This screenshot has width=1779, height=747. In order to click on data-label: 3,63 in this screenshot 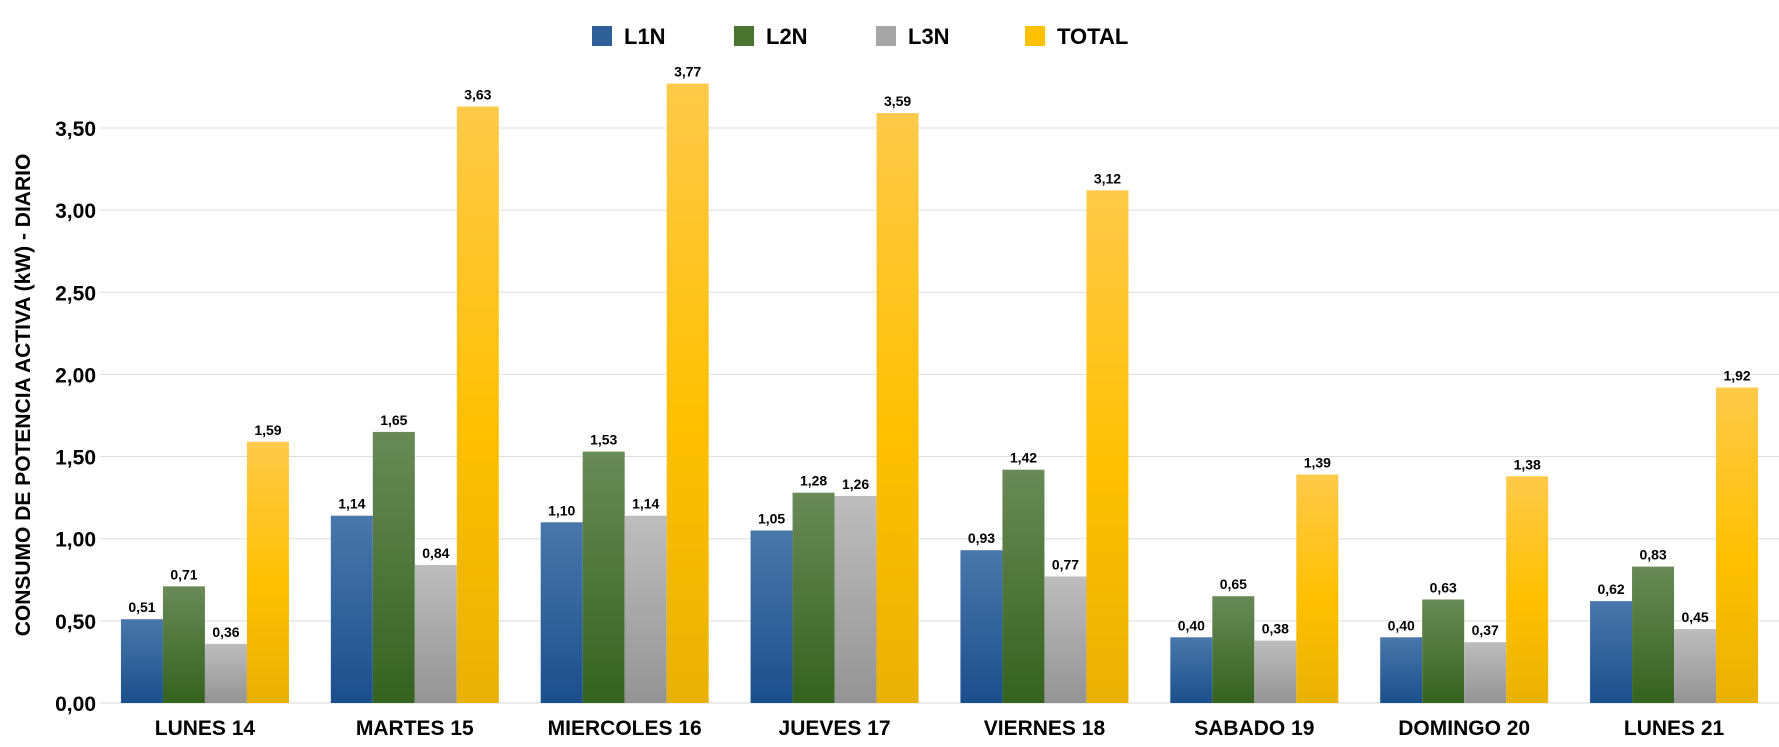, I will do `click(477, 95)`.